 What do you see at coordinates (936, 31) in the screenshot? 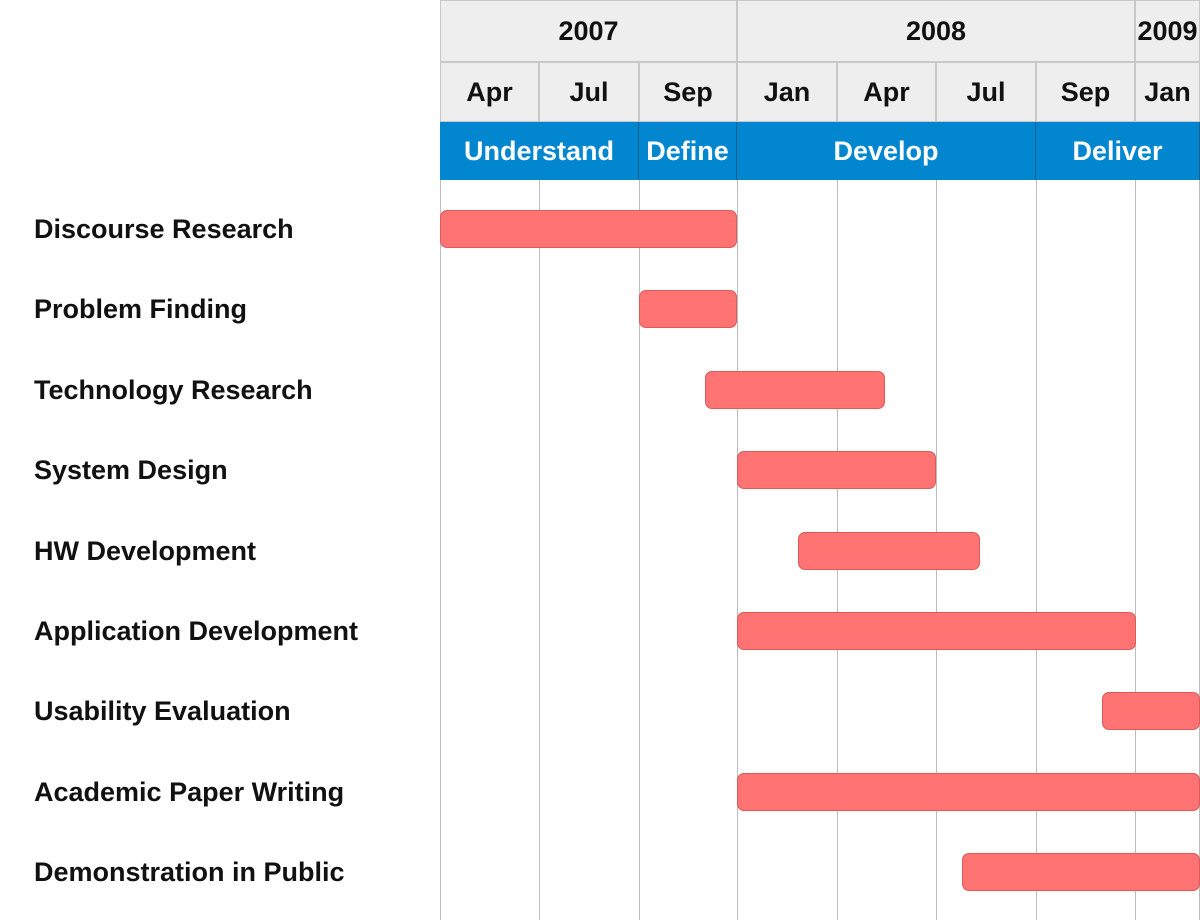
I see `year-header-2008: 2008` at bounding box center [936, 31].